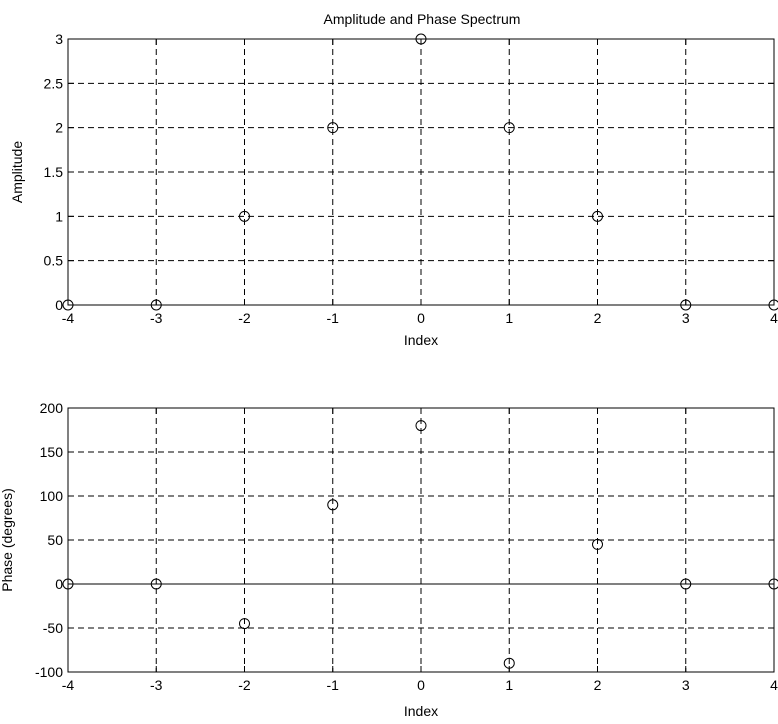 Image resolution: width=778 pixels, height=724 pixels. What do you see at coordinates (52, 452) in the screenshot?
I see `y-tick-label: 150` at bounding box center [52, 452].